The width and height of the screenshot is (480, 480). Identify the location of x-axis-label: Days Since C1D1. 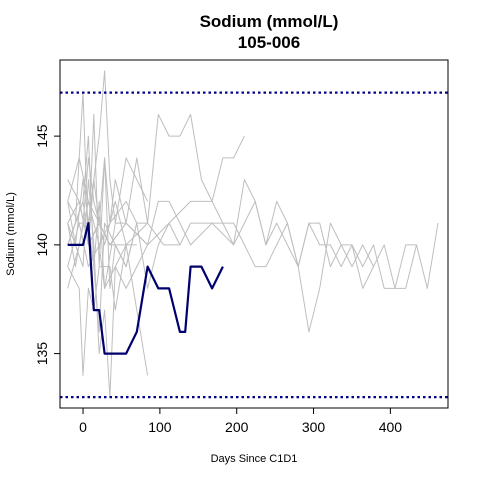
(254, 459).